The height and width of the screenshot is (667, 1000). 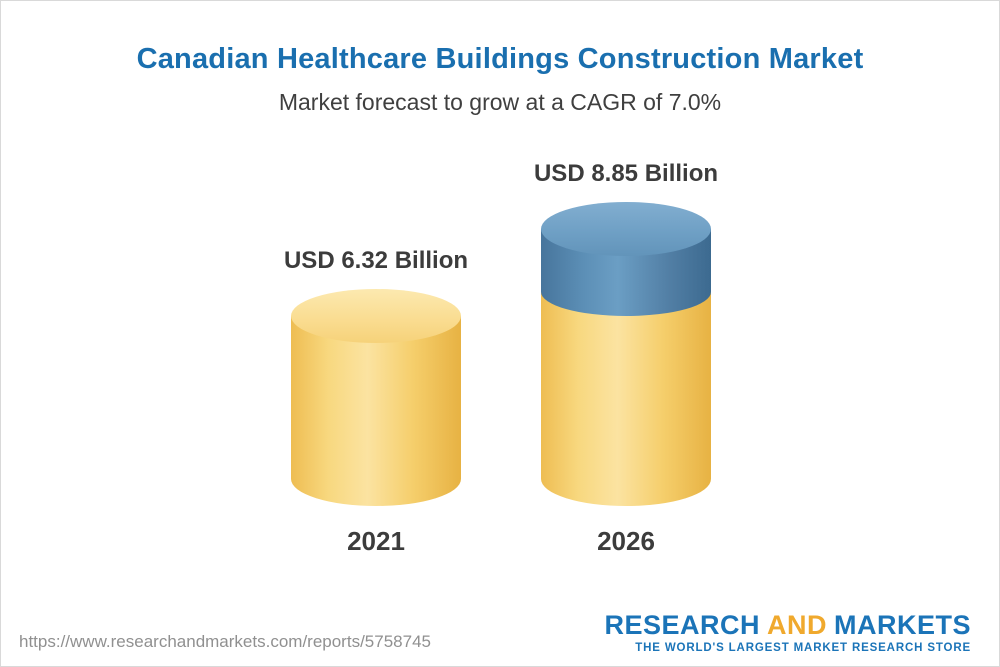 I want to click on cylinder-2026, so click(x=626, y=354).